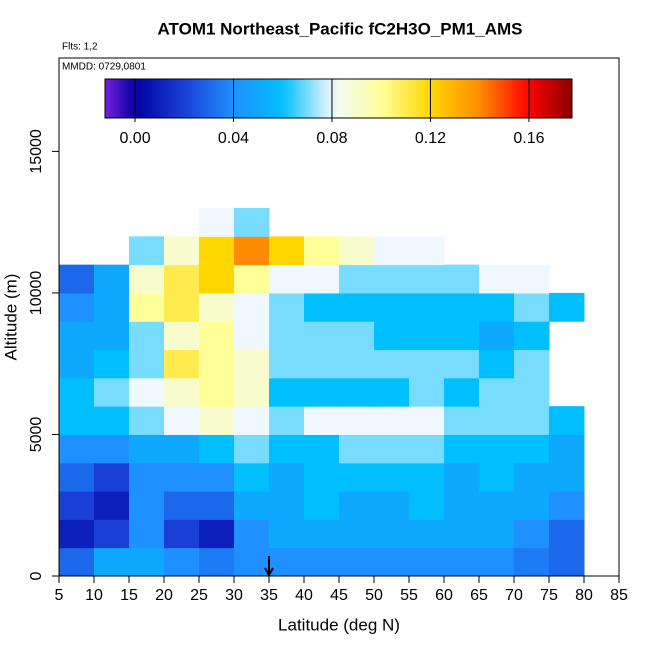  Describe the element at coordinates (374, 595) in the screenshot. I see `x-tick-label: 50` at that location.